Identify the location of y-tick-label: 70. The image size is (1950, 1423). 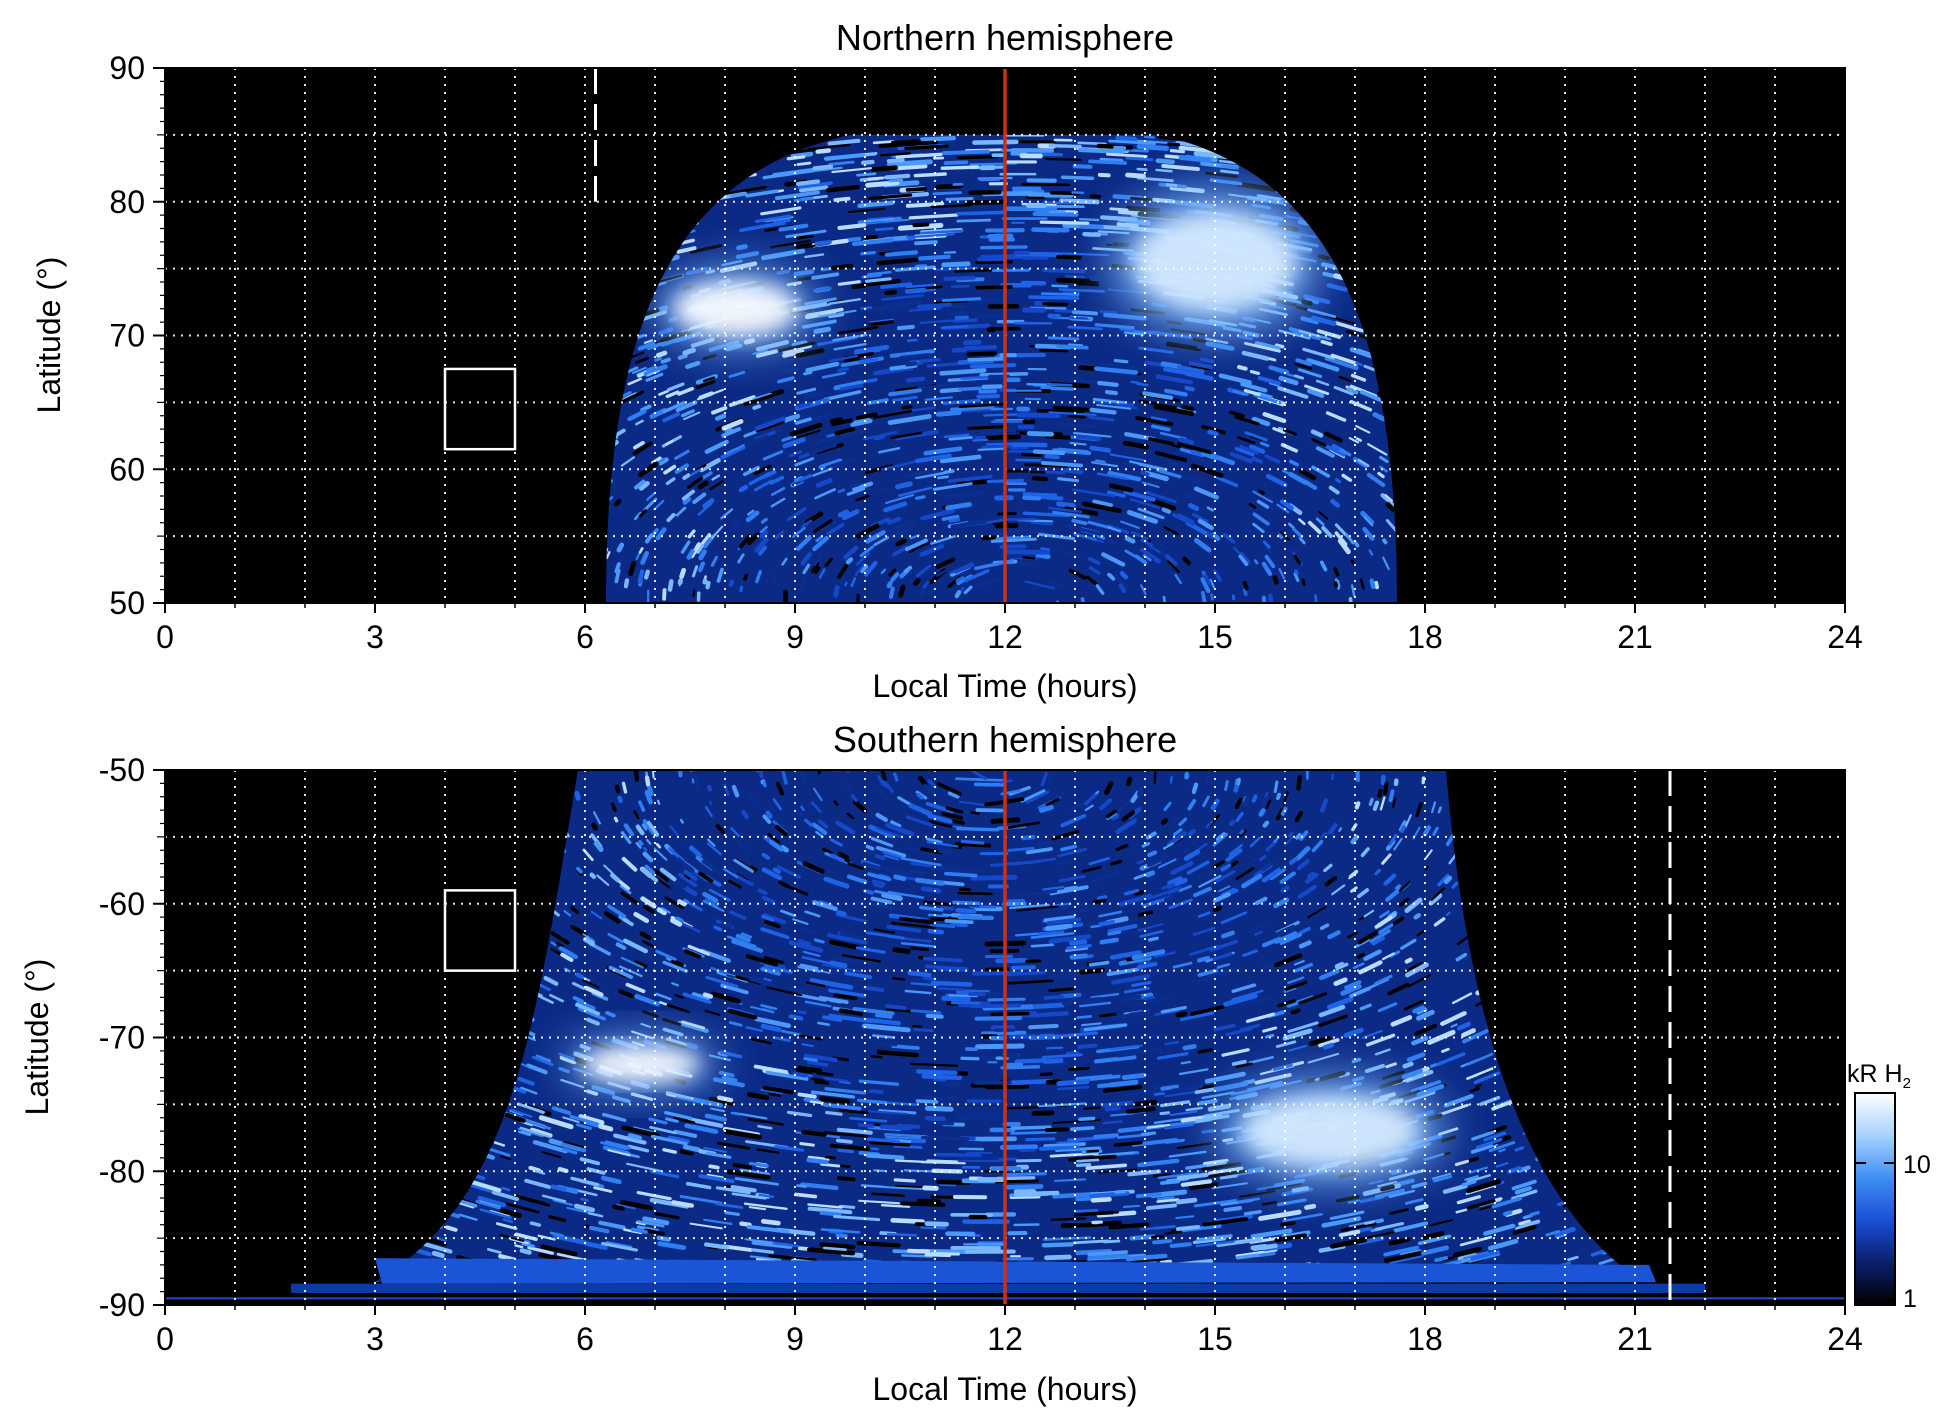
(127, 336).